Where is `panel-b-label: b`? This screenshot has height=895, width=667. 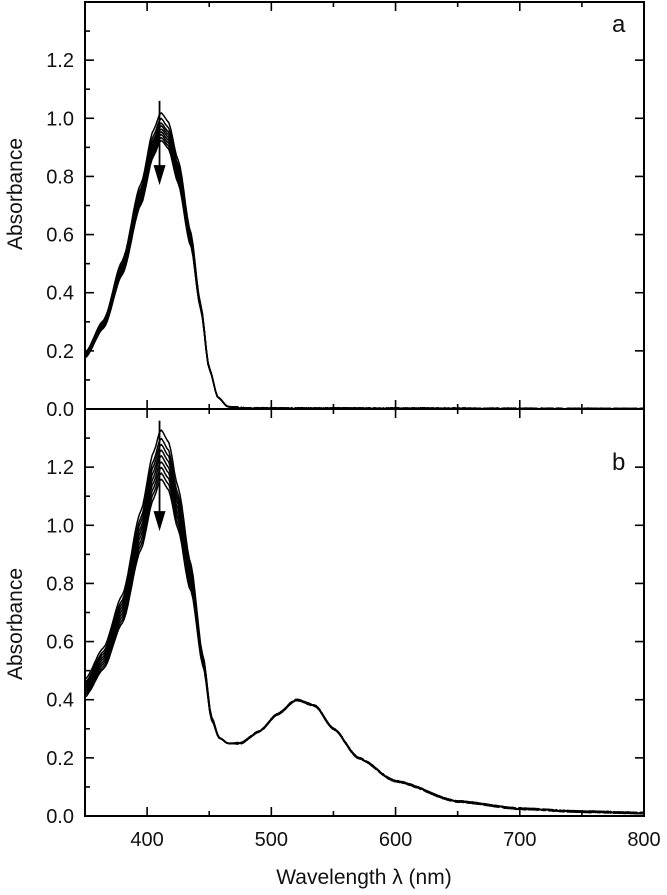
panel-b-label: b is located at coordinates (618, 462).